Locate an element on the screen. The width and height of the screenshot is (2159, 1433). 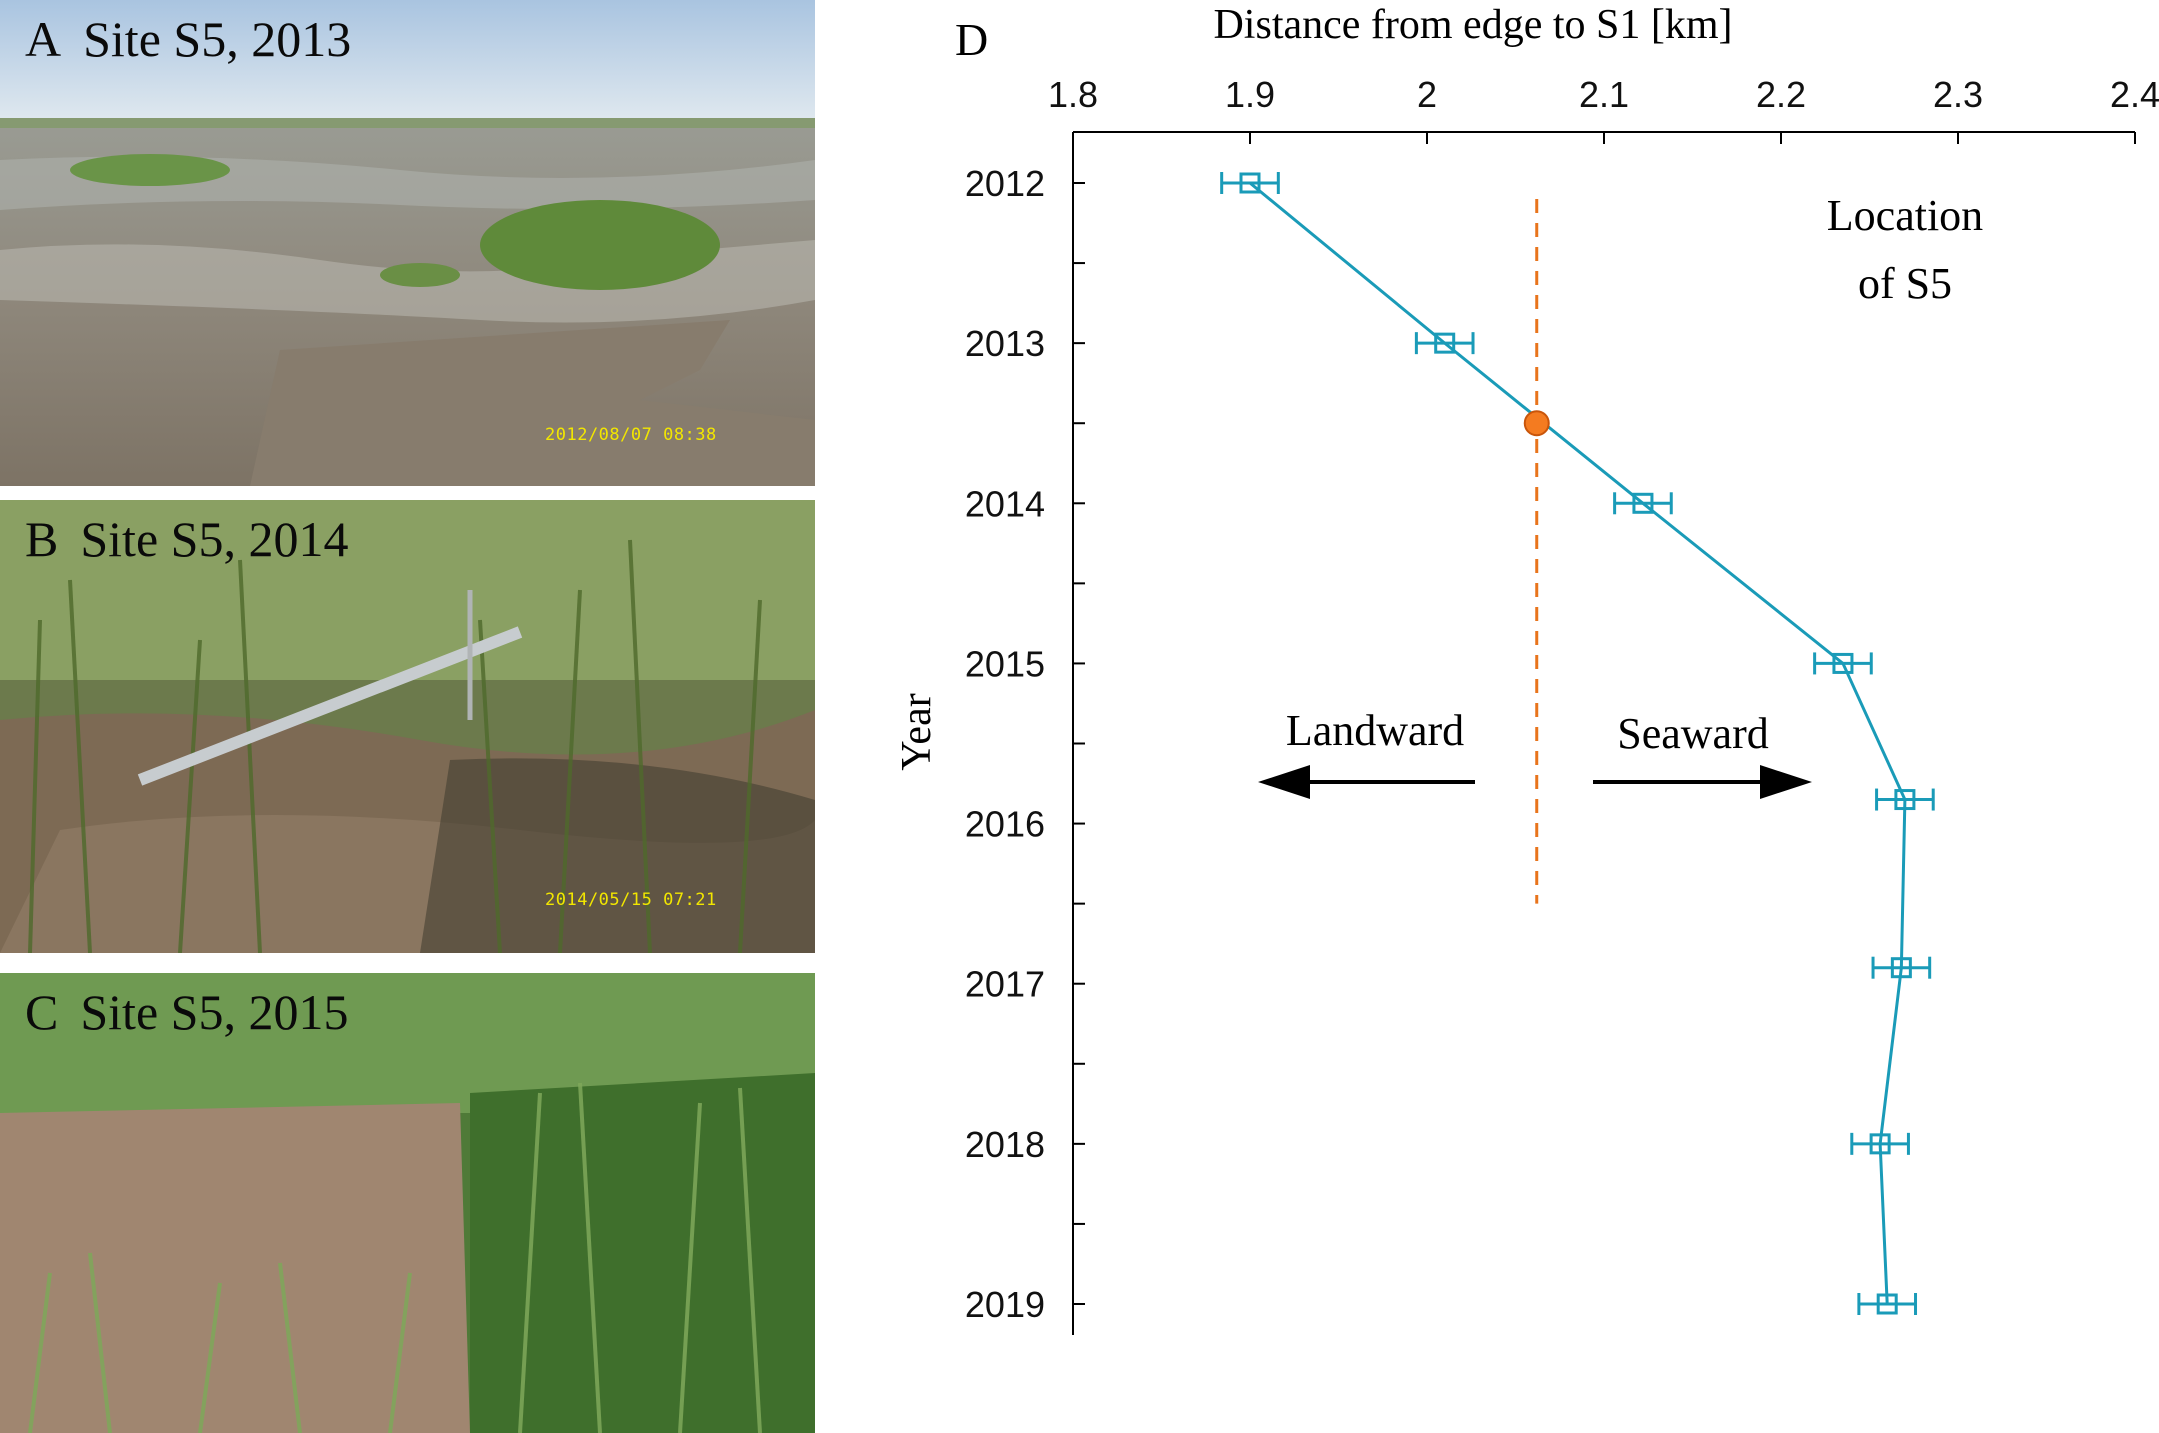
photo-panel-b: B Site S5, 2014 2014/05/15 07:21 is located at coordinates (407, 726).